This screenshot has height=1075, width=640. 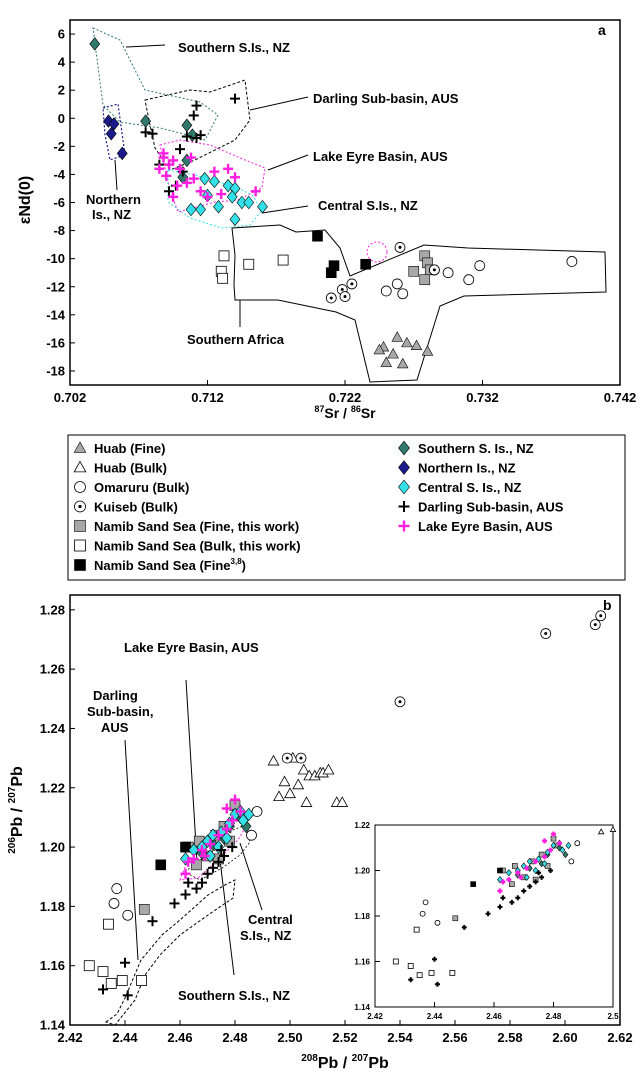 I want to click on panel-a-ytick-label: 6, so click(x=61, y=34).